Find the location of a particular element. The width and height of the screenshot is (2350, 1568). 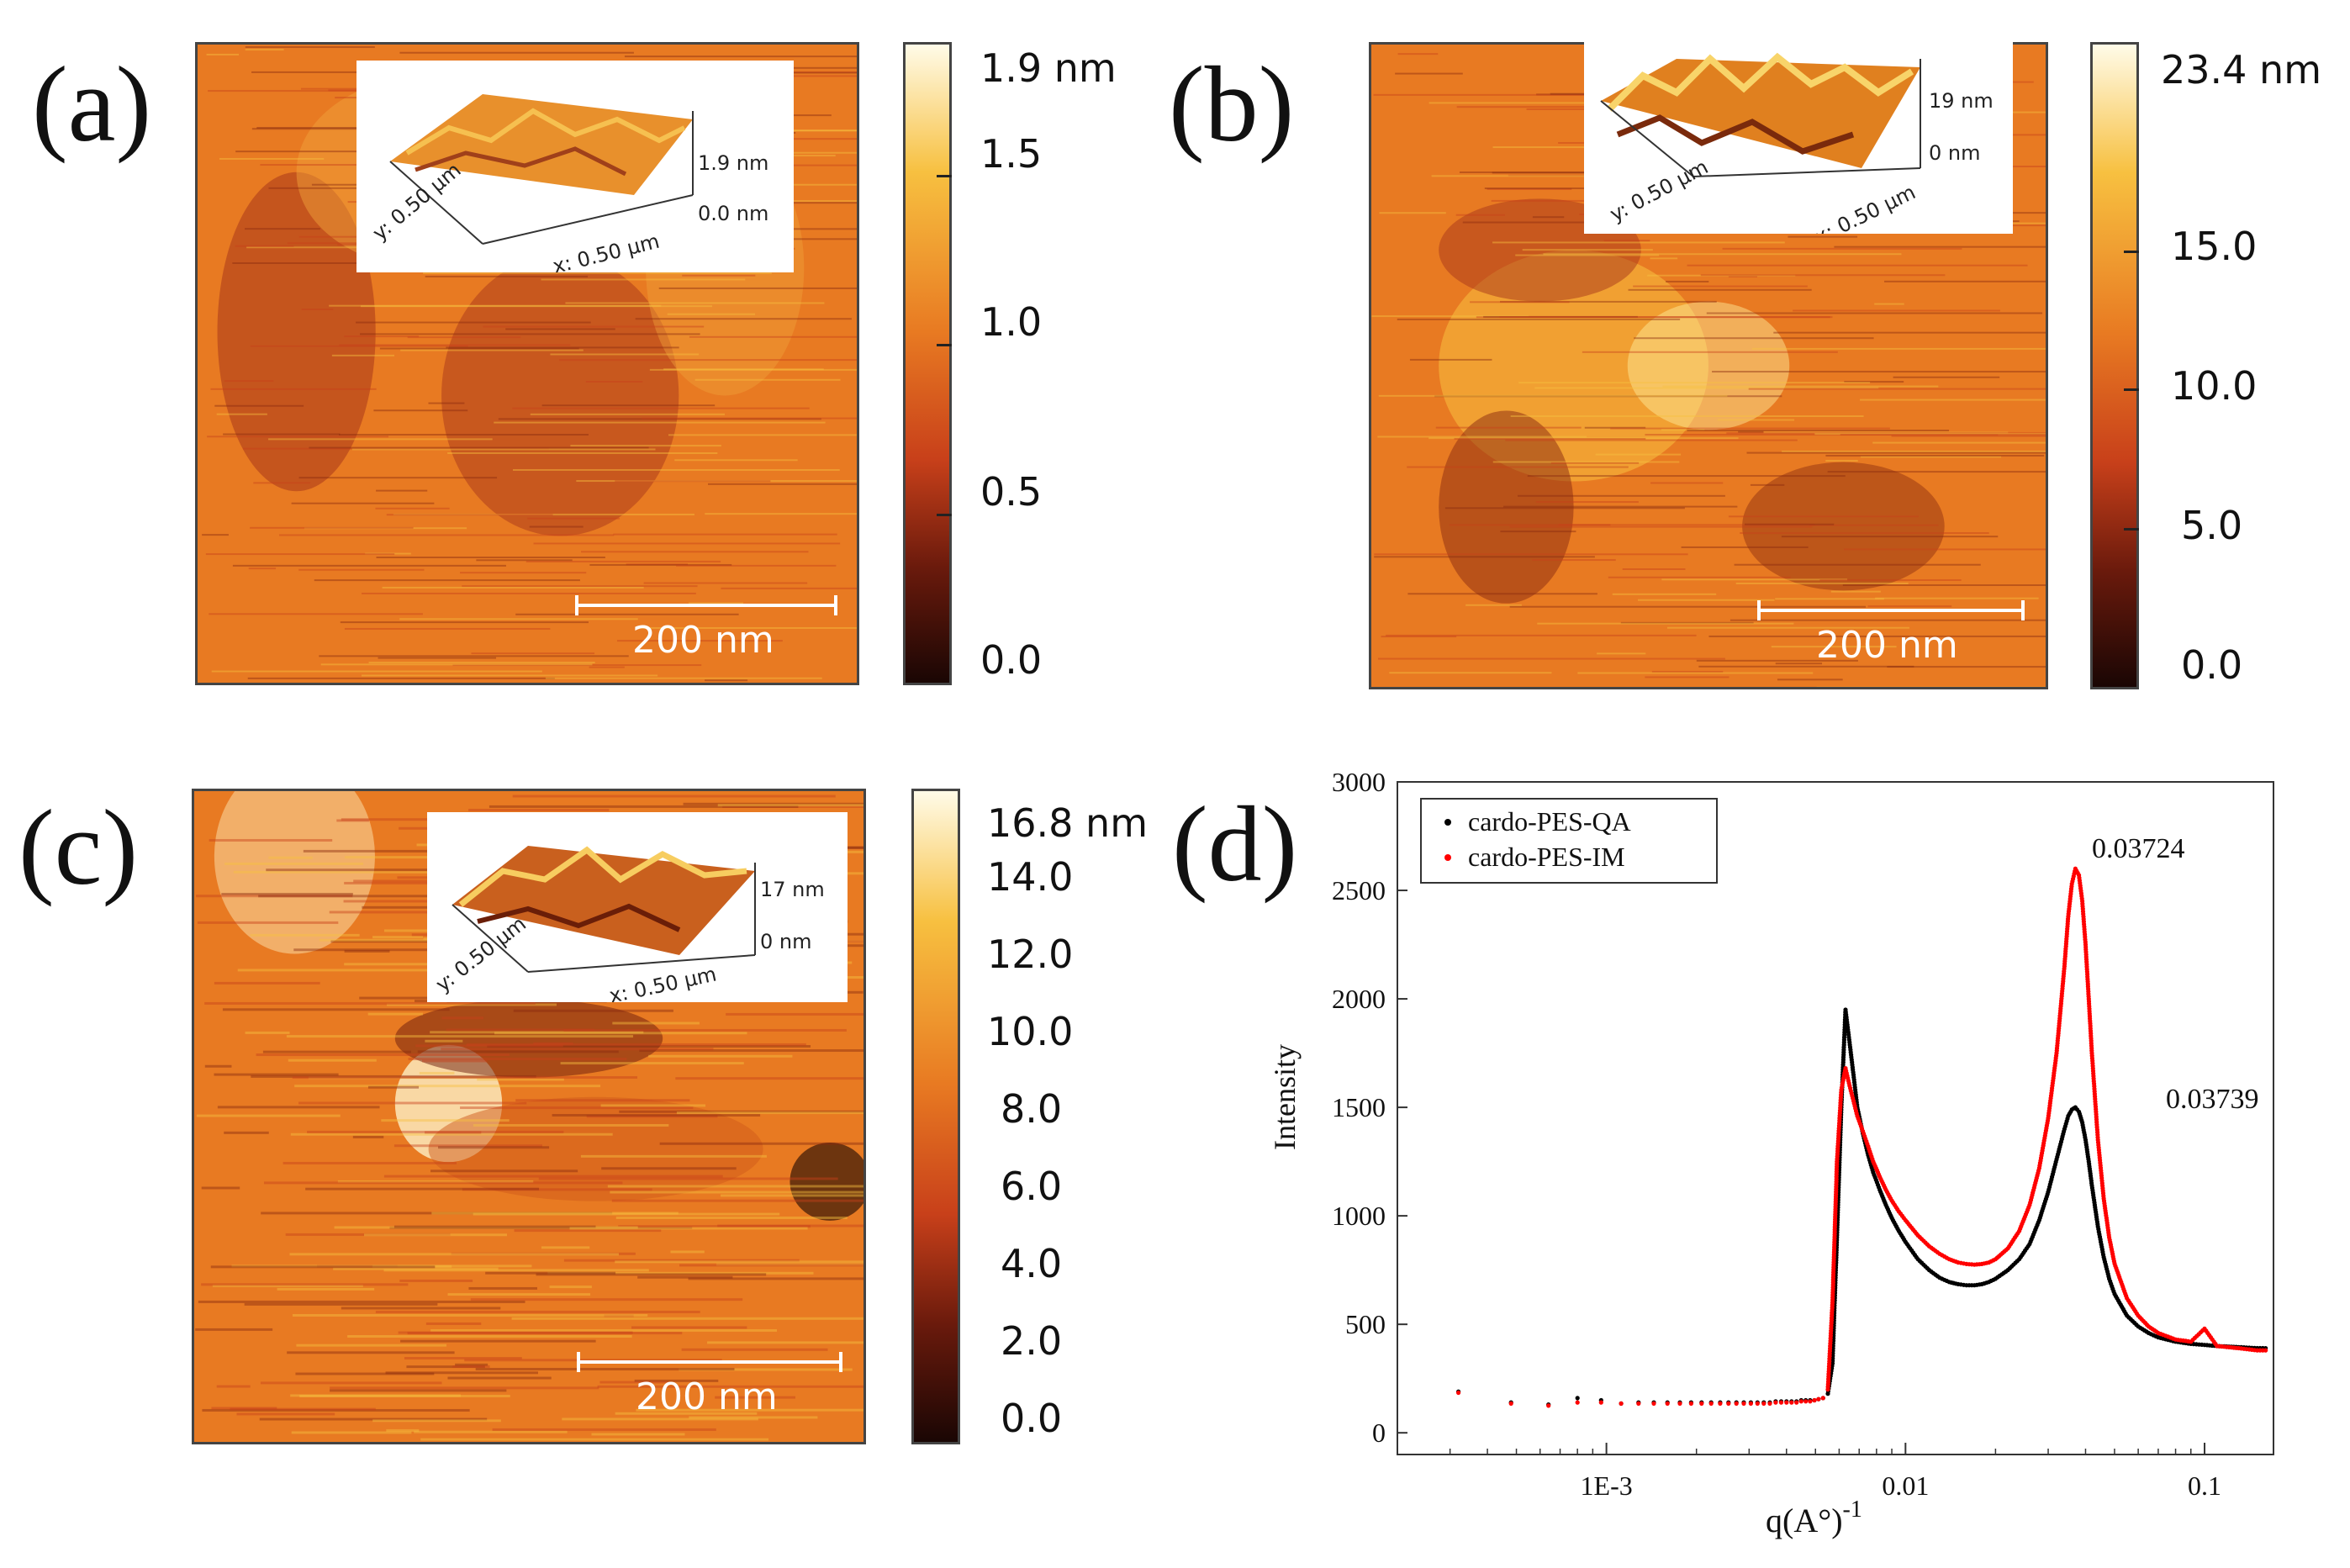

y-tick-label: 1000 is located at coordinates (1359, 1216).